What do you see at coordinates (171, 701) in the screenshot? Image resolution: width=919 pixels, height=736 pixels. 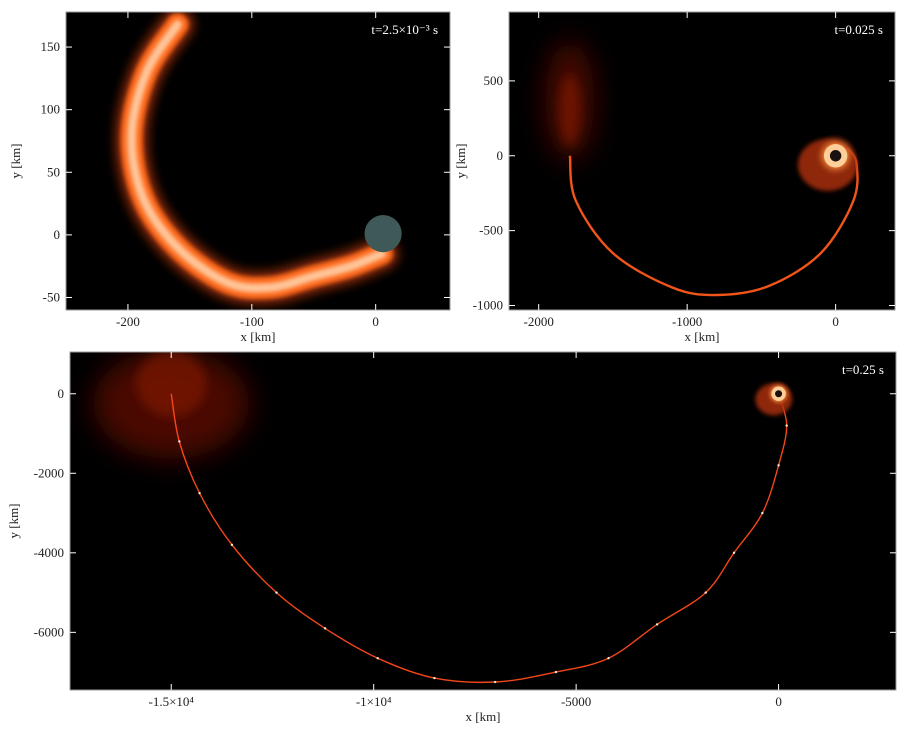 I see `x-tick-label: -1.5×10⁴` at bounding box center [171, 701].